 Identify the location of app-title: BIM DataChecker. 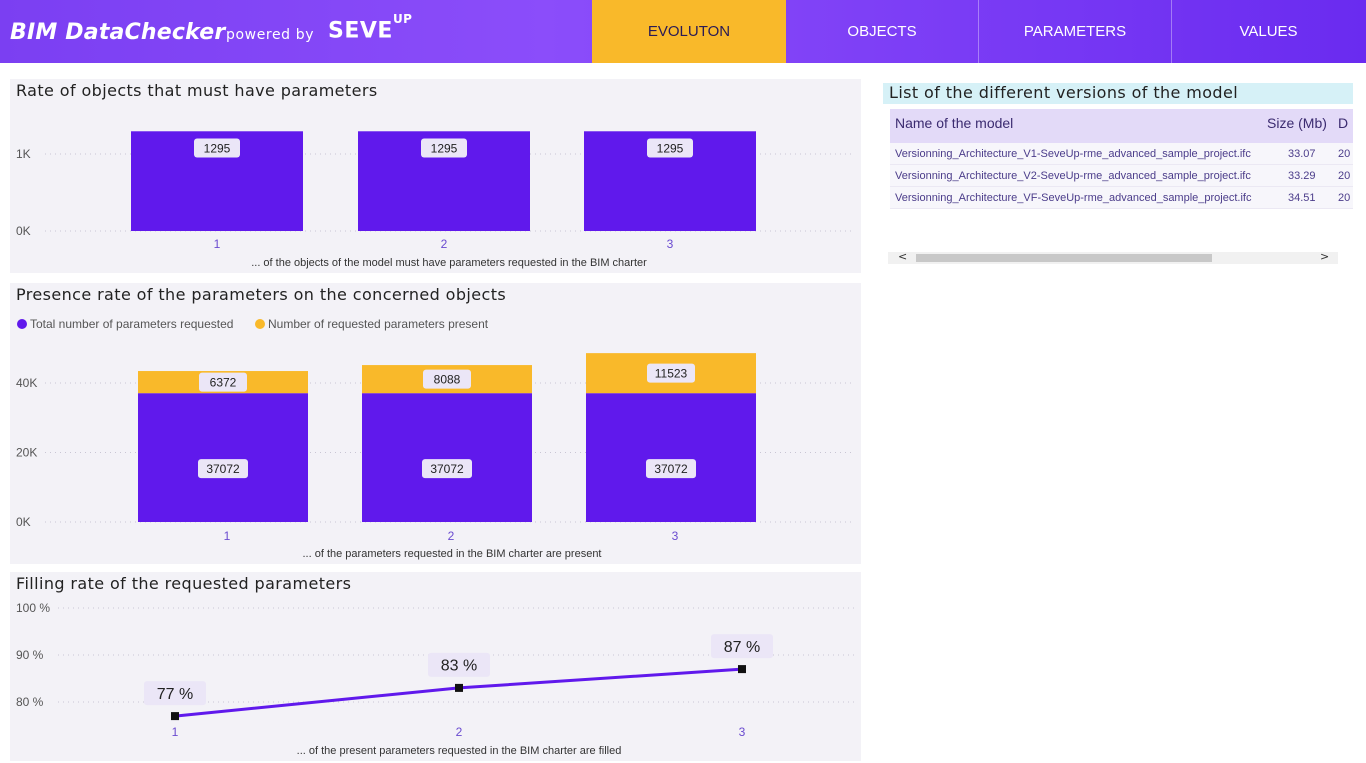
(118, 32).